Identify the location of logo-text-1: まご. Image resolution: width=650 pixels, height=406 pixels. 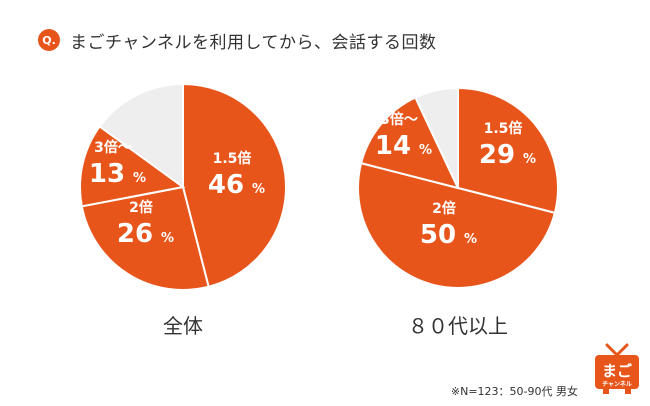
(617, 371).